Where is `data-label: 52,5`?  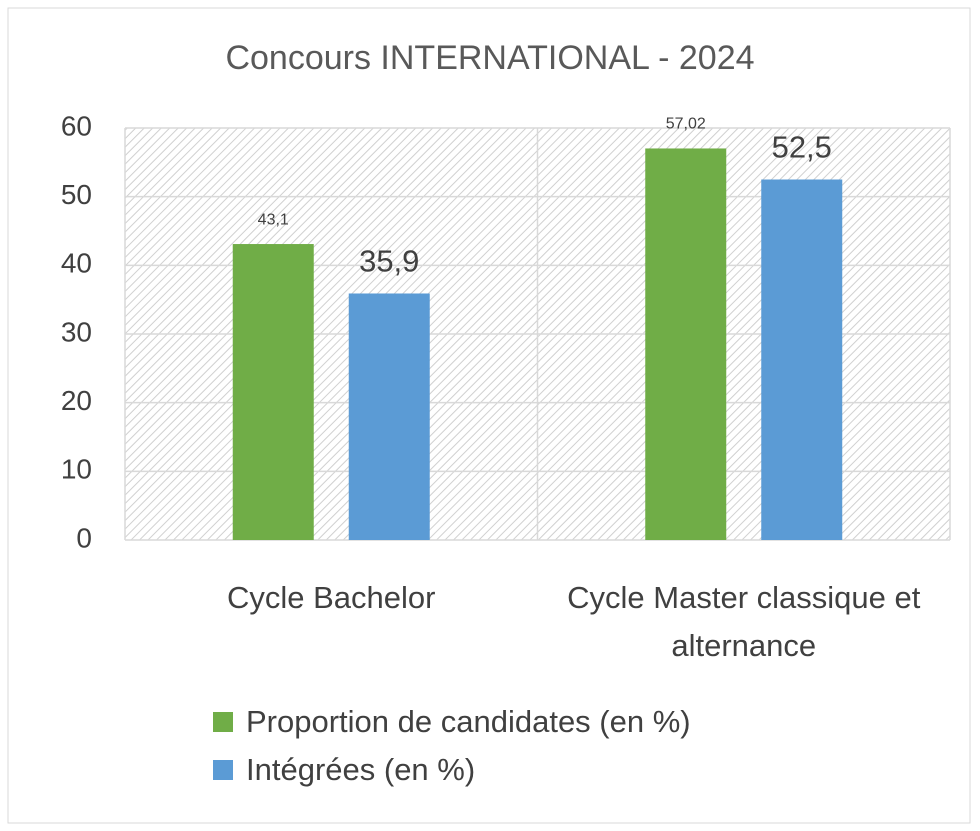 data-label: 52,5 is located at coordinates (802, 147).